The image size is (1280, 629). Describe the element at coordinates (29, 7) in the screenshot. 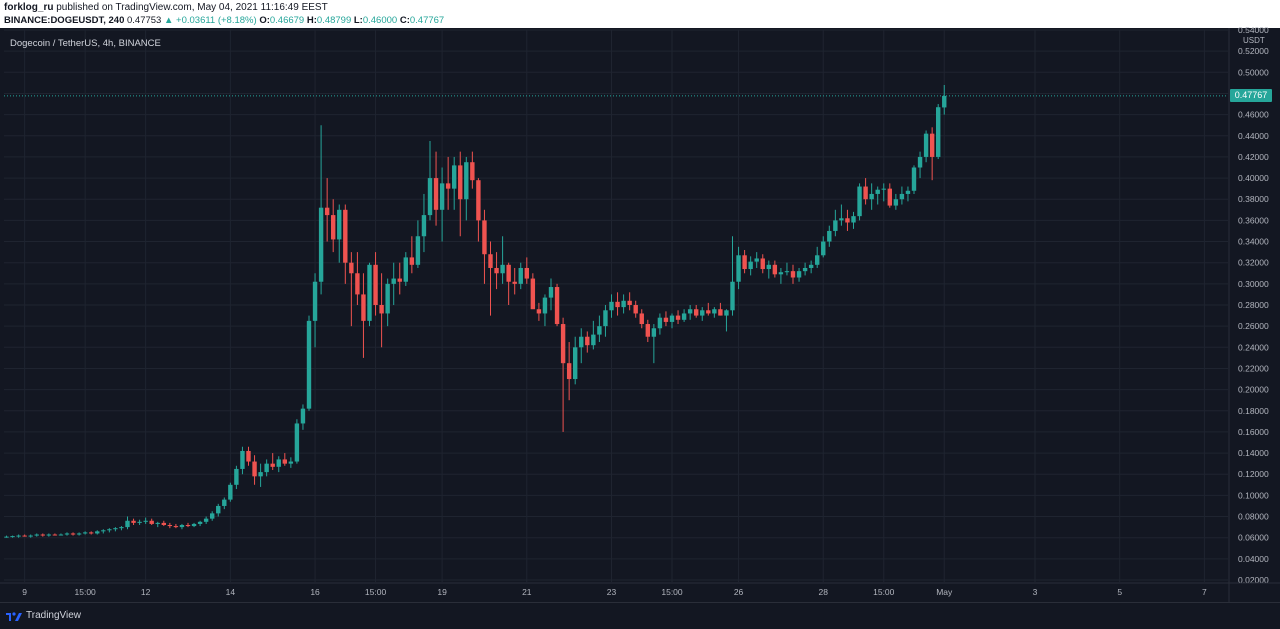

I see `publisher-name: forklog_ru` at that location.